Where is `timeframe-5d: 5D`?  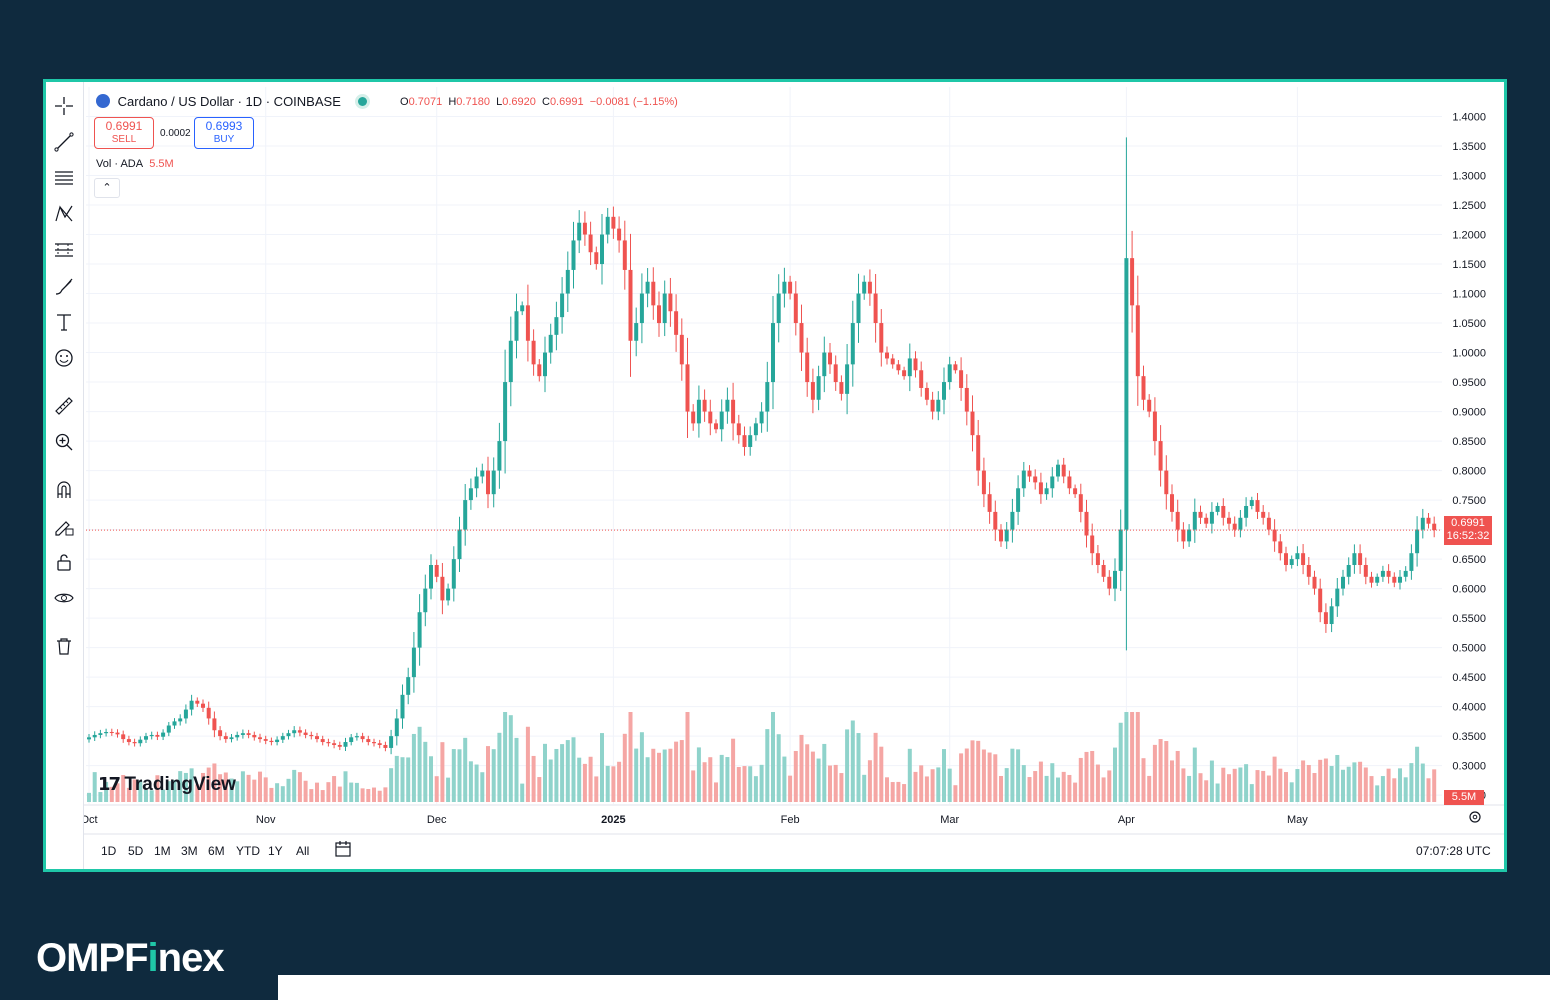 timeframe-5d: 5D is located at coordinates (136, 851).